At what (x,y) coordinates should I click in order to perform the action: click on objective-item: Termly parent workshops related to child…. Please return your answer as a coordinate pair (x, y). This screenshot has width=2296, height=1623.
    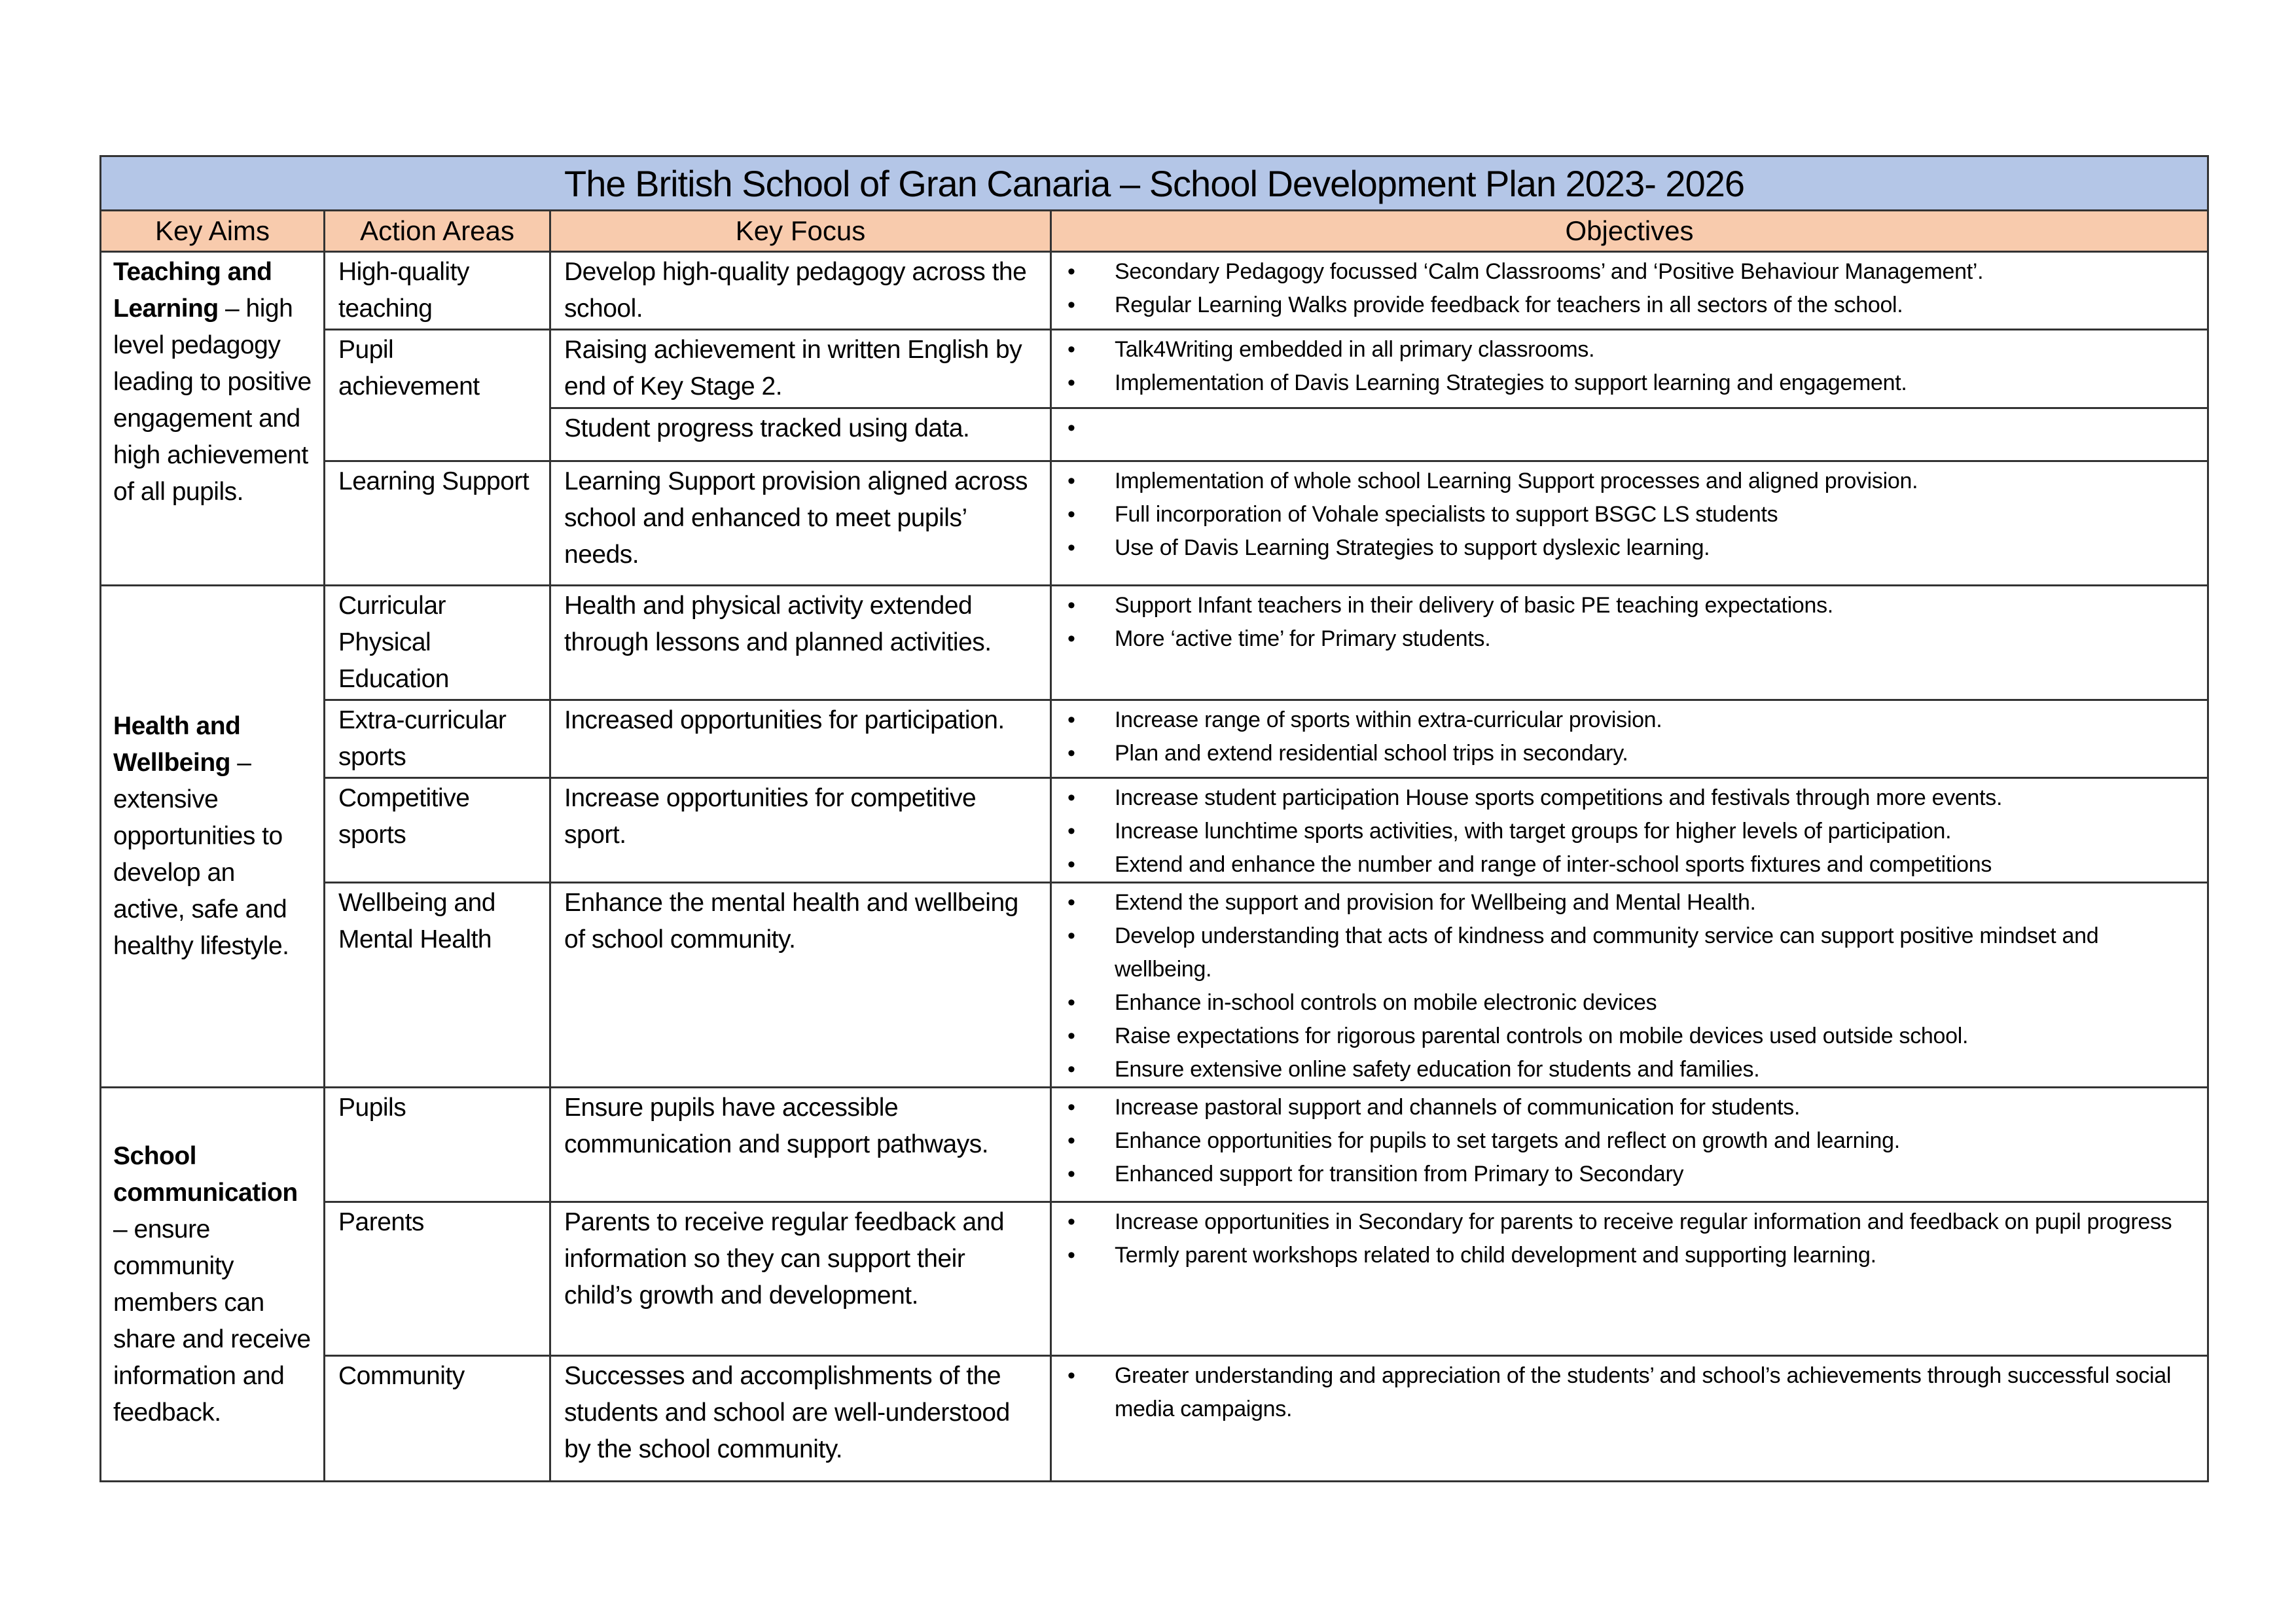
    Looking at the image, I should click on (1629, 1255).